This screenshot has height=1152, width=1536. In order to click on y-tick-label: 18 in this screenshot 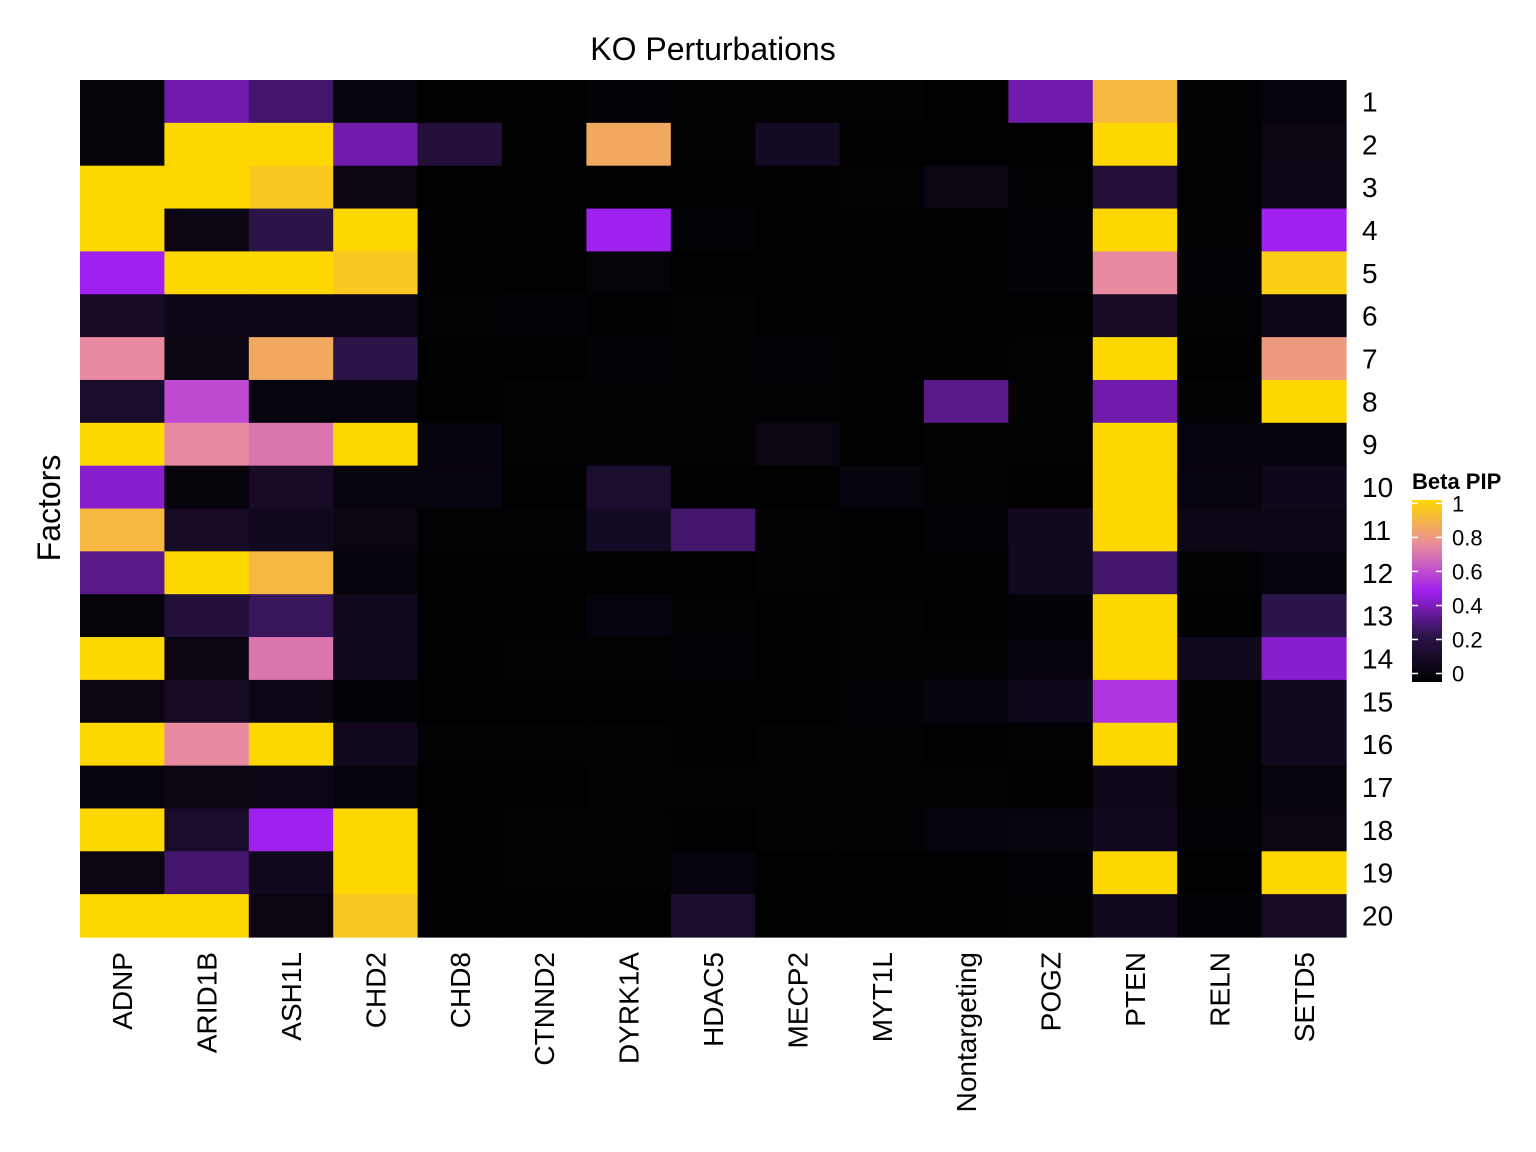, I will do `click(1377, 830)`.